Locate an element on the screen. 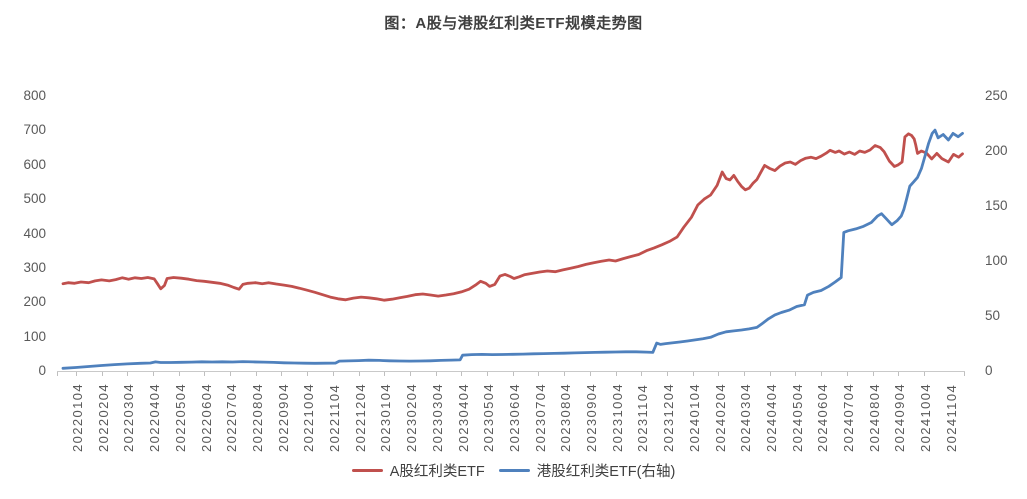 The width and height of the screenshot is (1027, 499). x-axis-tick-label: 20230104 is located at coordinates (386, 417).